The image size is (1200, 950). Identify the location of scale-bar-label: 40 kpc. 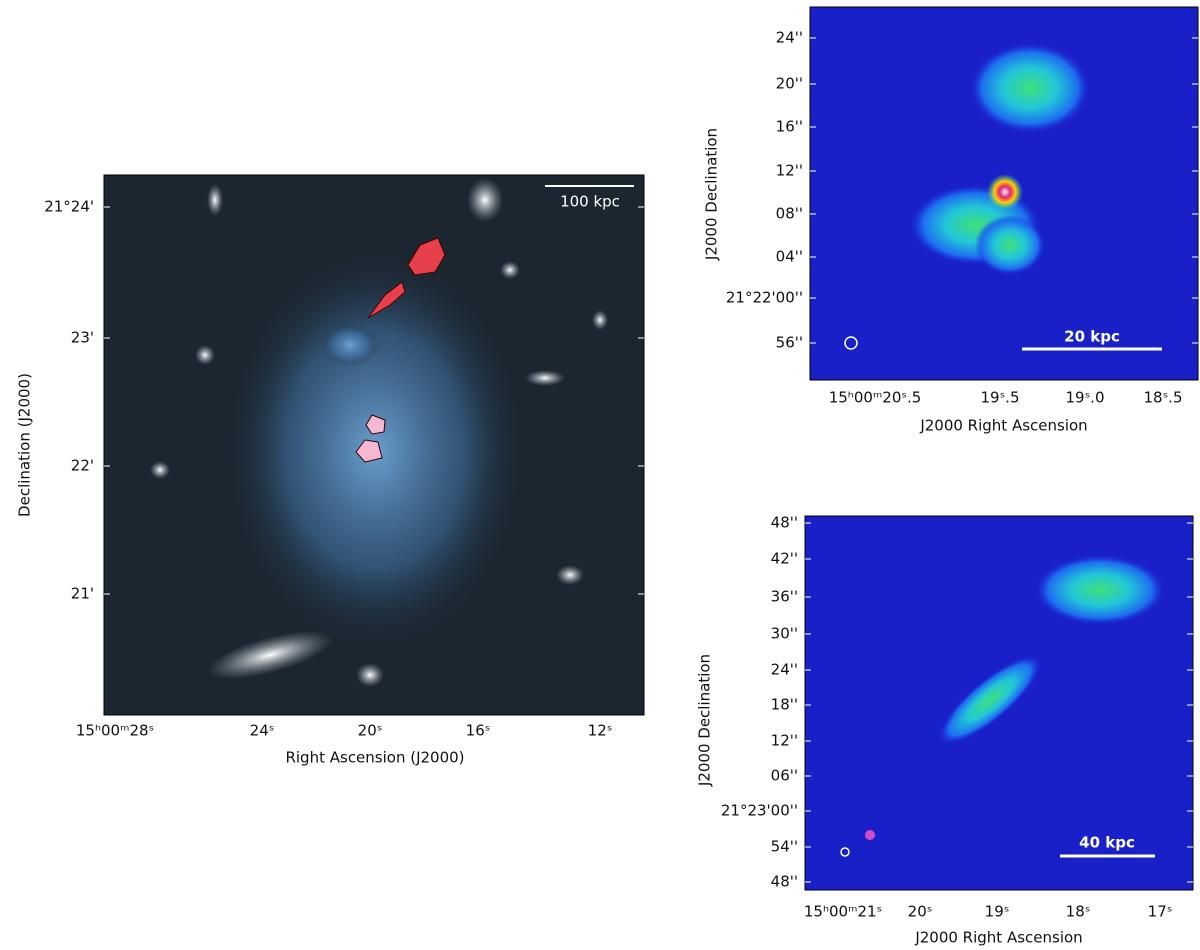
(1107, 843).